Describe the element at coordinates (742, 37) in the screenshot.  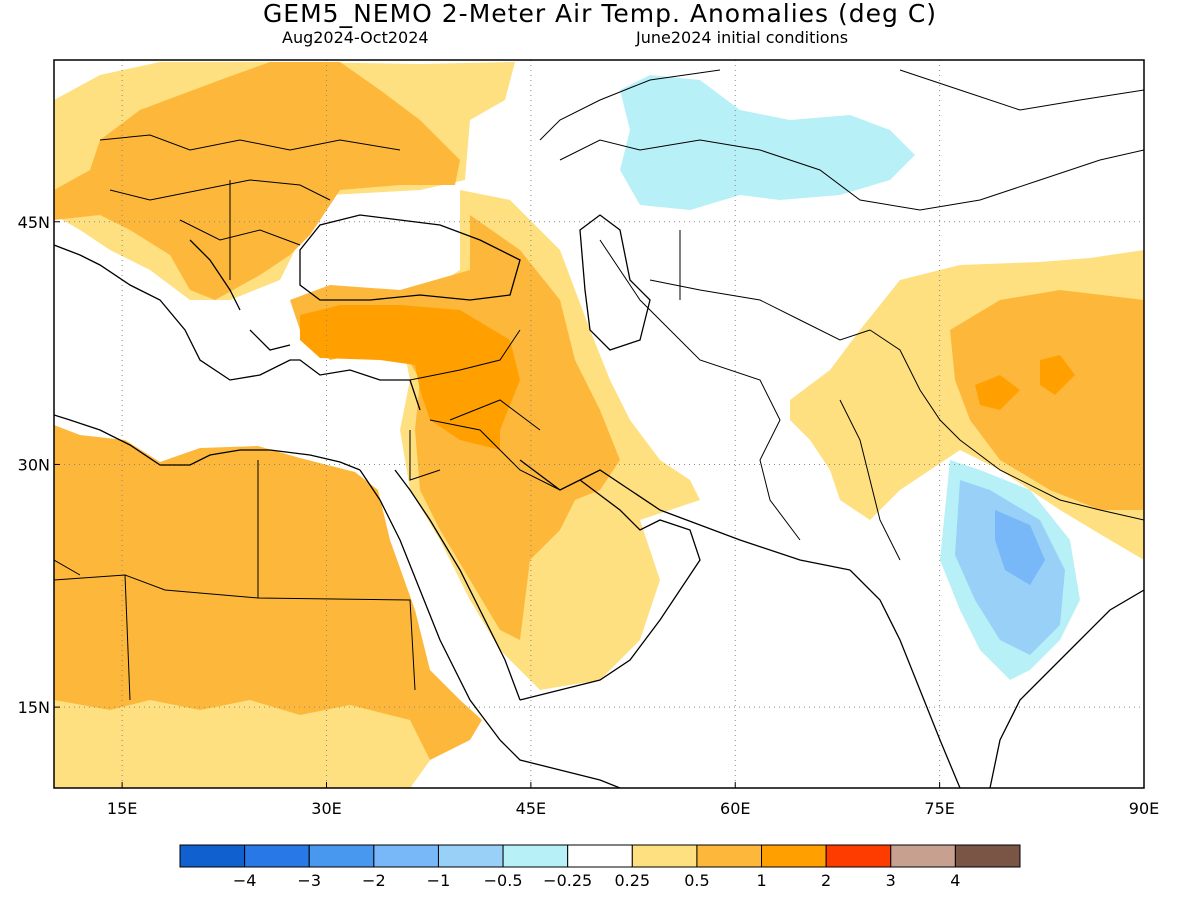
I see `initial-conditions: June2024 initial conditions` at that location.